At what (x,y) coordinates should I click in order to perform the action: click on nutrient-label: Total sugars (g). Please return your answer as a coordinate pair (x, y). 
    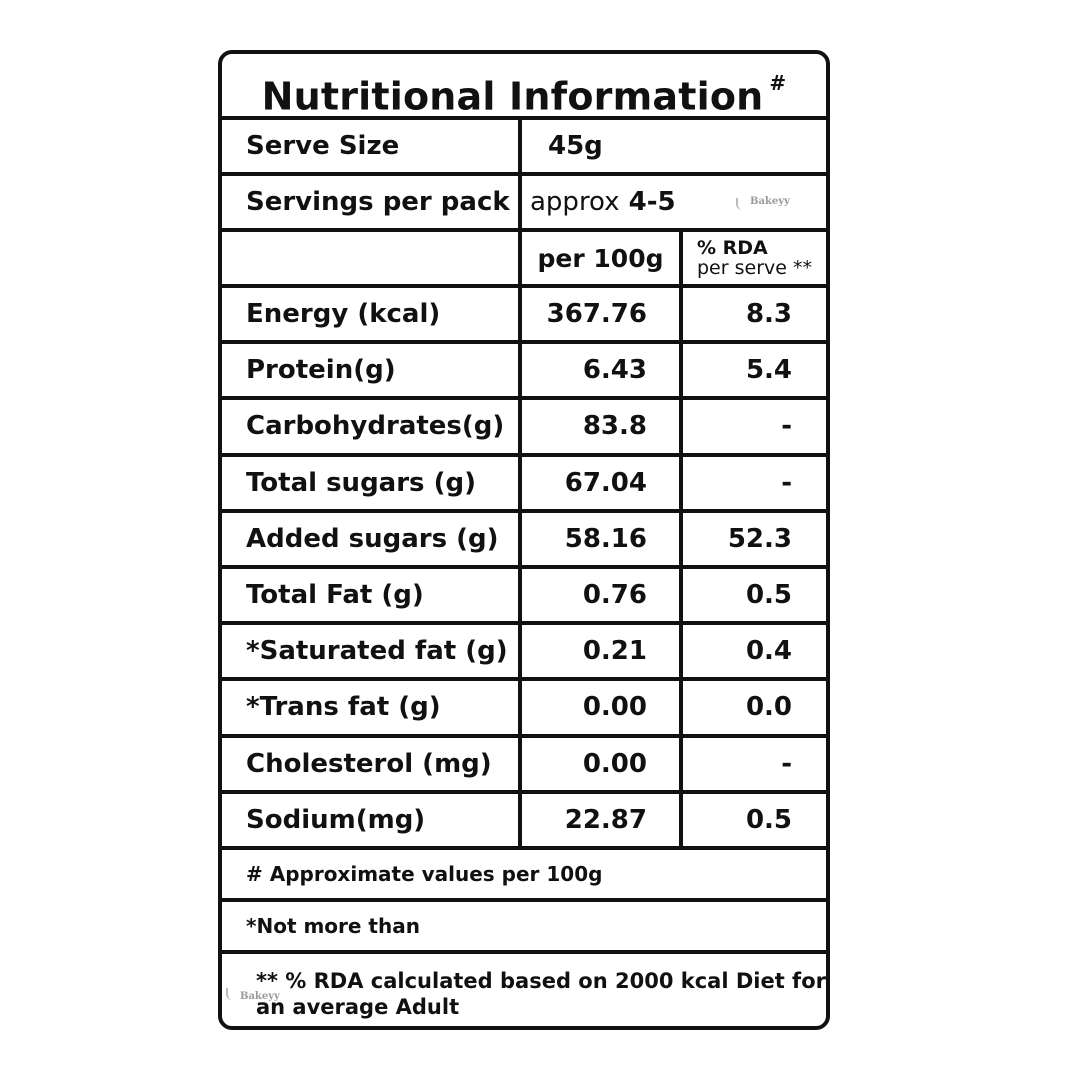
    Looking at the image, I should click on (372, 482).